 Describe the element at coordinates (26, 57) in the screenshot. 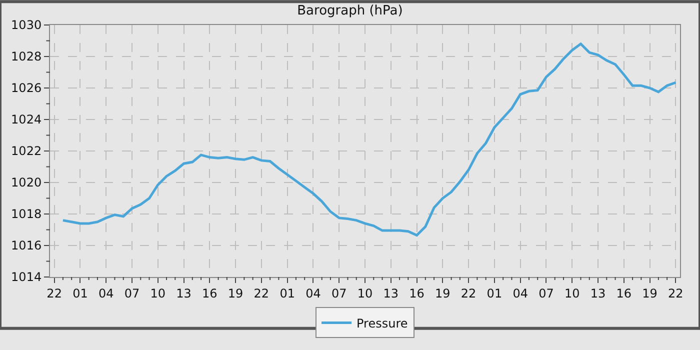

I see `y-tick-label: 1028` at that location.